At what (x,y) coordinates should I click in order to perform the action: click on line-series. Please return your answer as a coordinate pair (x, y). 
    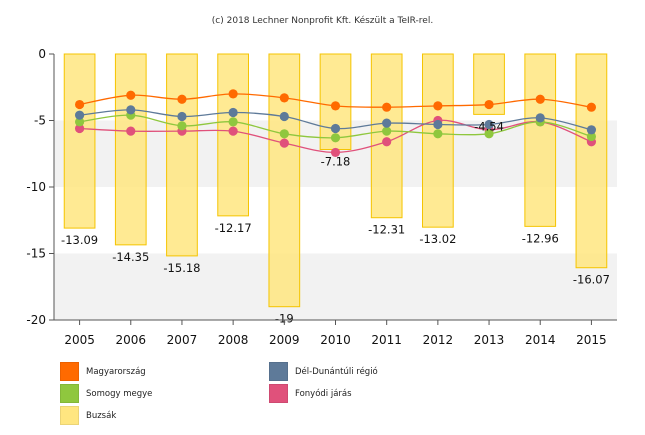
    Looking at the image, I should click on (335, 123).